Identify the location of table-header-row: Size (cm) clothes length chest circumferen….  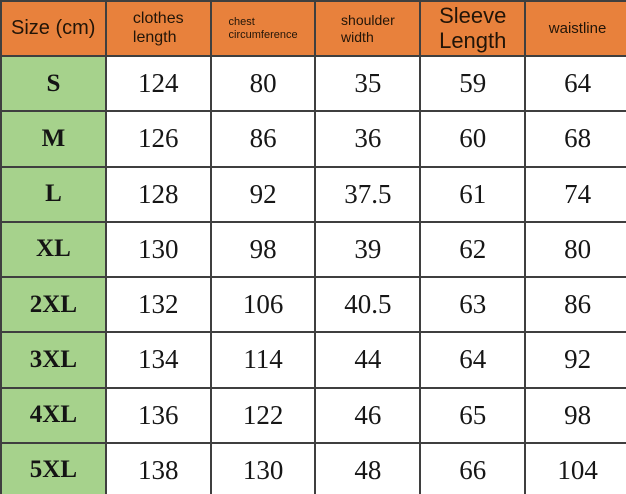
(313, 28).